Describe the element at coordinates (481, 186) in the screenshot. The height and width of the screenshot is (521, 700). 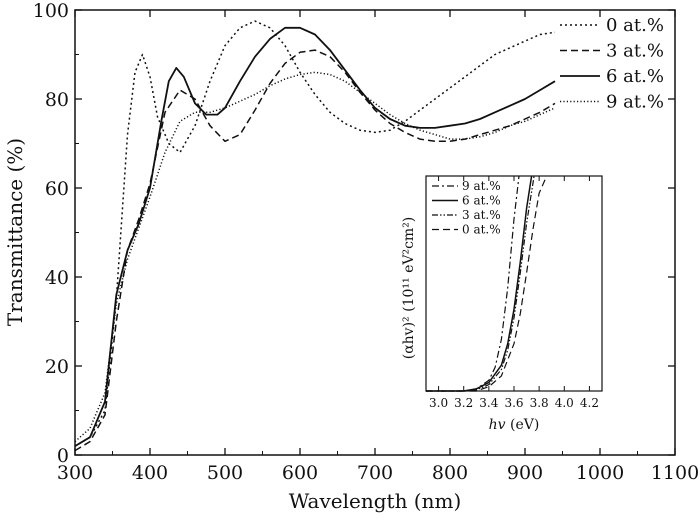
I see `inset-legend-label: 9 at.%` at that location.